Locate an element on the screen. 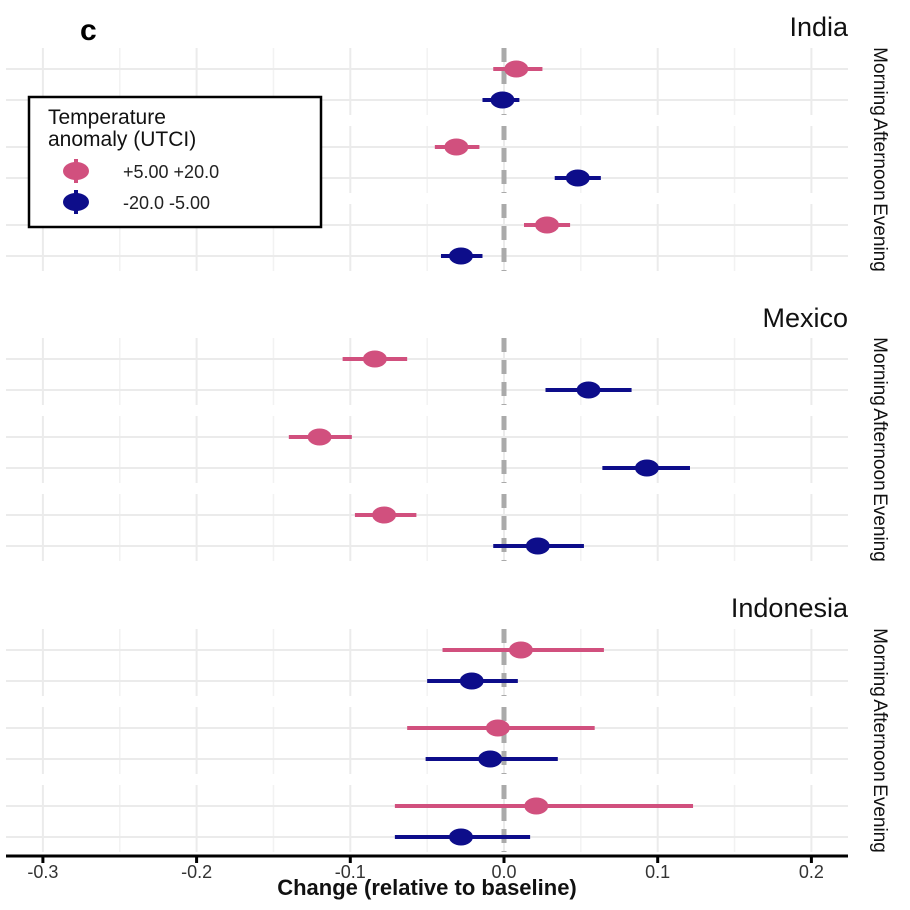 This screenshot has height=910, width=910. point-india-evening-cold is located at coordinates (460, 256).